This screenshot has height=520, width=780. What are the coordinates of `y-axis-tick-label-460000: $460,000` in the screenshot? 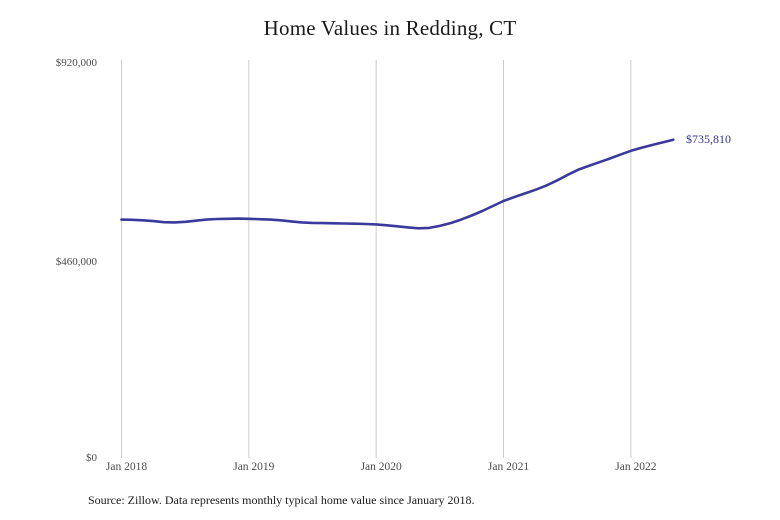 It's located at (76, 262).